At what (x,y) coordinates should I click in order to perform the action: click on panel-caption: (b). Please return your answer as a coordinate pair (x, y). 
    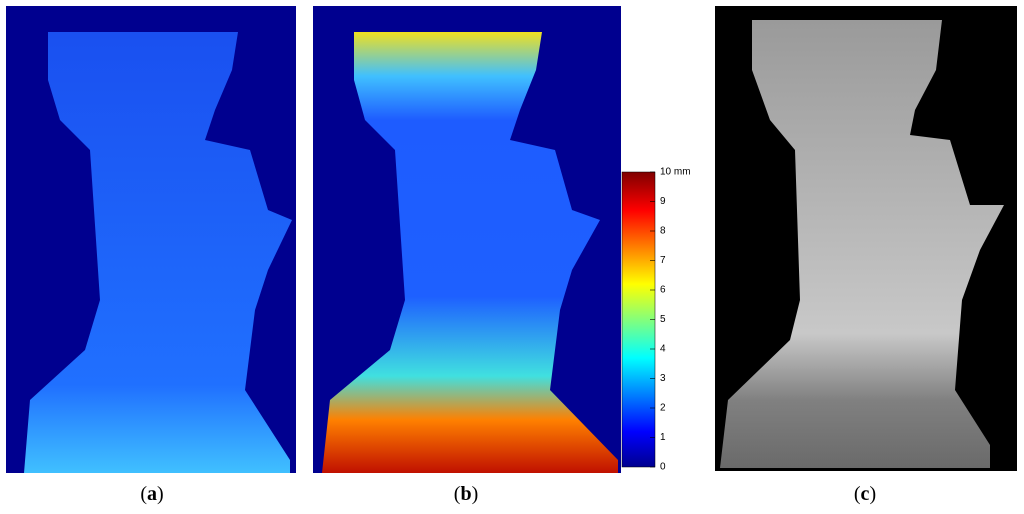
    Looking at the image, I should click on (466, 494).